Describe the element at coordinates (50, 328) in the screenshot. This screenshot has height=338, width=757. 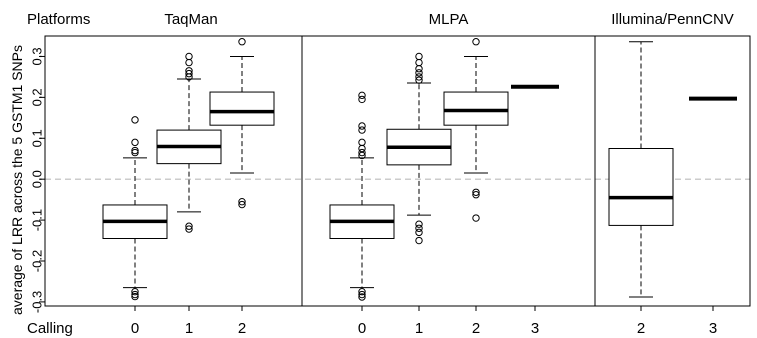
I see `calling-label: Calling` at that location.